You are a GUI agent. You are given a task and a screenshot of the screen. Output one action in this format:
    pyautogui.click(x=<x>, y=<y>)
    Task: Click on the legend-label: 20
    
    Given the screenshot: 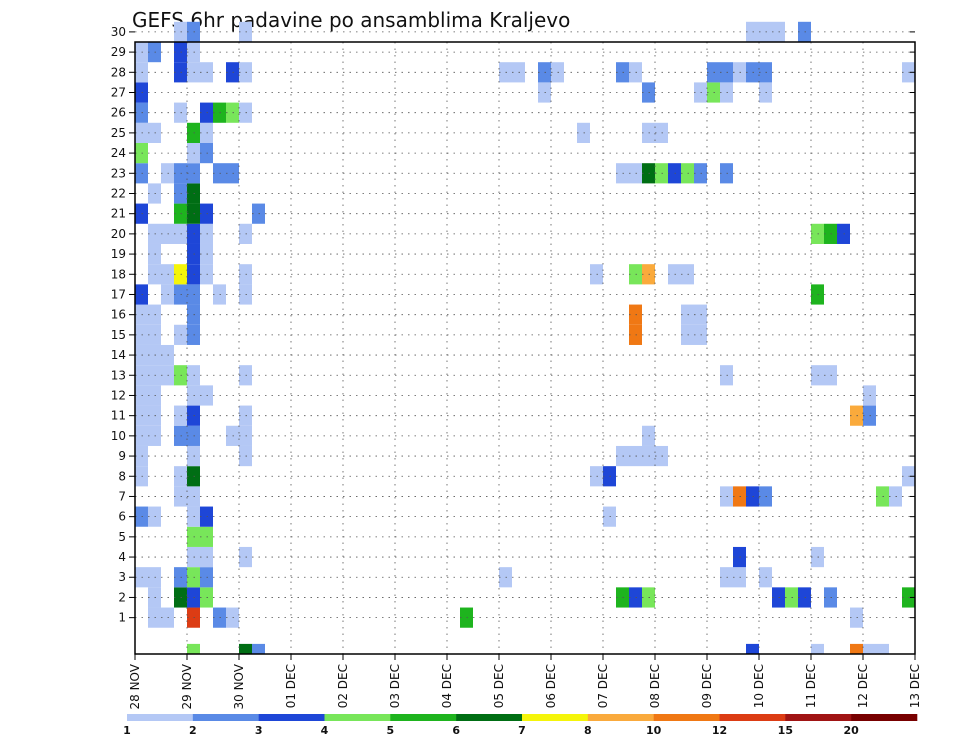 What is the action you would take?
    pyautogui.click(x=852, y=730)
    